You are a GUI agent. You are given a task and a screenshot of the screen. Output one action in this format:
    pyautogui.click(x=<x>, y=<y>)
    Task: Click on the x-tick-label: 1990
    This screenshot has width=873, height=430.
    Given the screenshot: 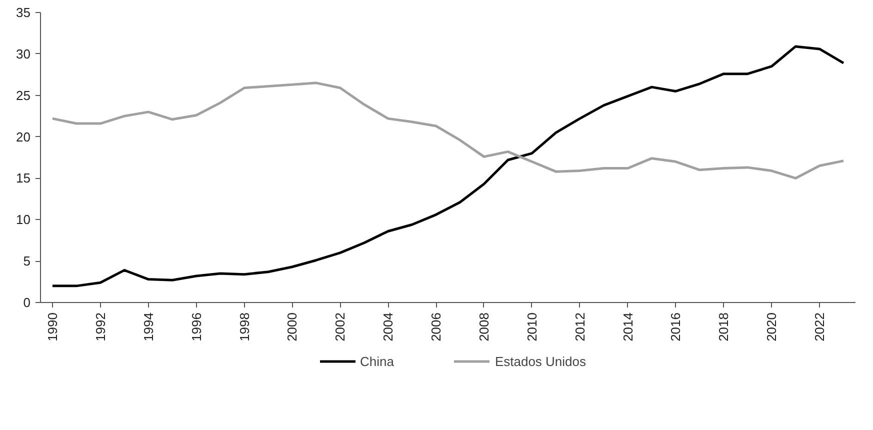 What is the action you would take?
    pyautogui.click(x=52, y=327)
    